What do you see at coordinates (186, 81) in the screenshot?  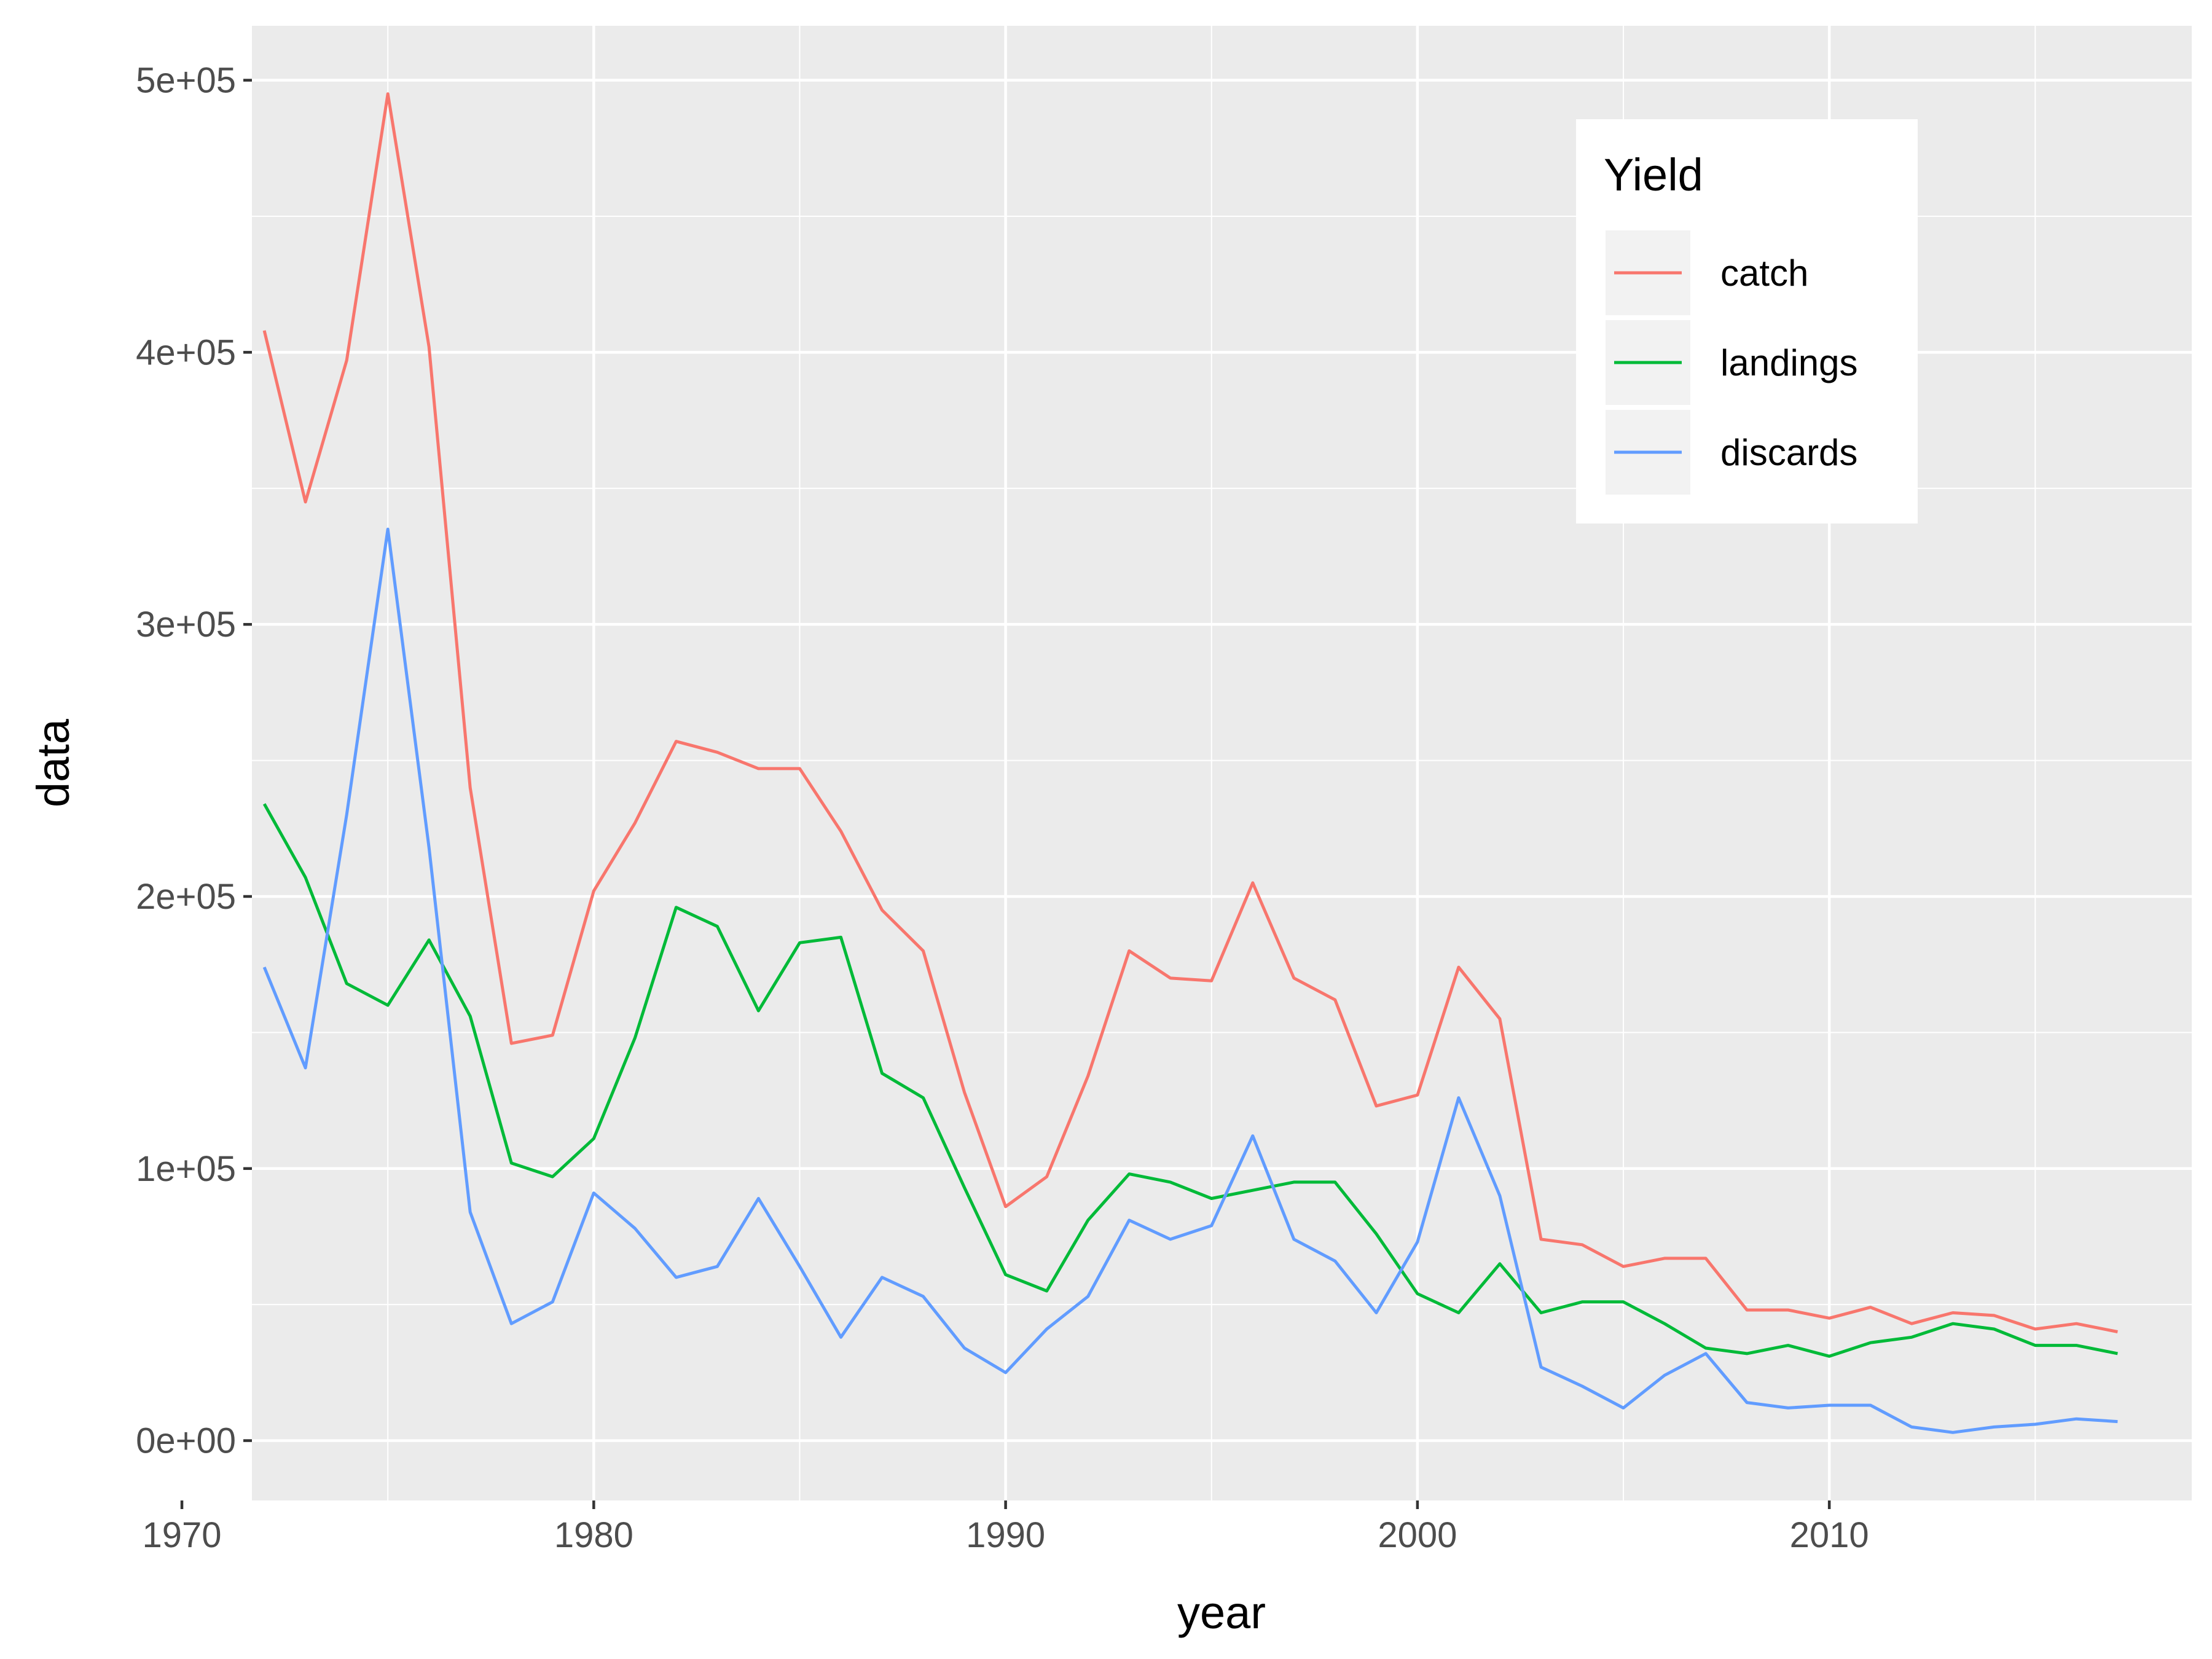 I see `y-tick-label: 5e+05` at bounding box center [186, 81].